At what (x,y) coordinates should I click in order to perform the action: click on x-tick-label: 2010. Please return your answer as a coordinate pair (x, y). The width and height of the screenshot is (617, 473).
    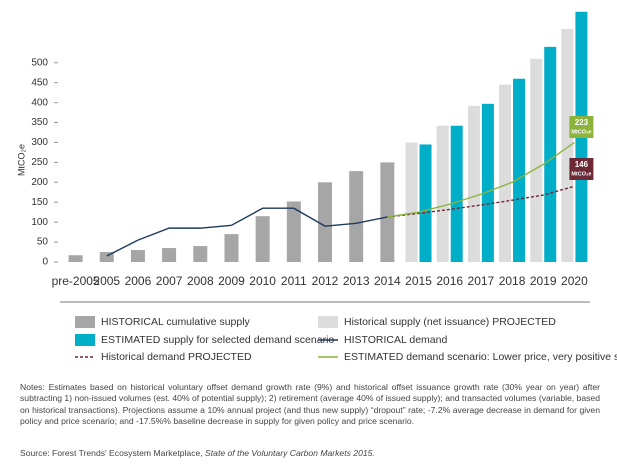
    Looking at the image, I should click on (262, 281).